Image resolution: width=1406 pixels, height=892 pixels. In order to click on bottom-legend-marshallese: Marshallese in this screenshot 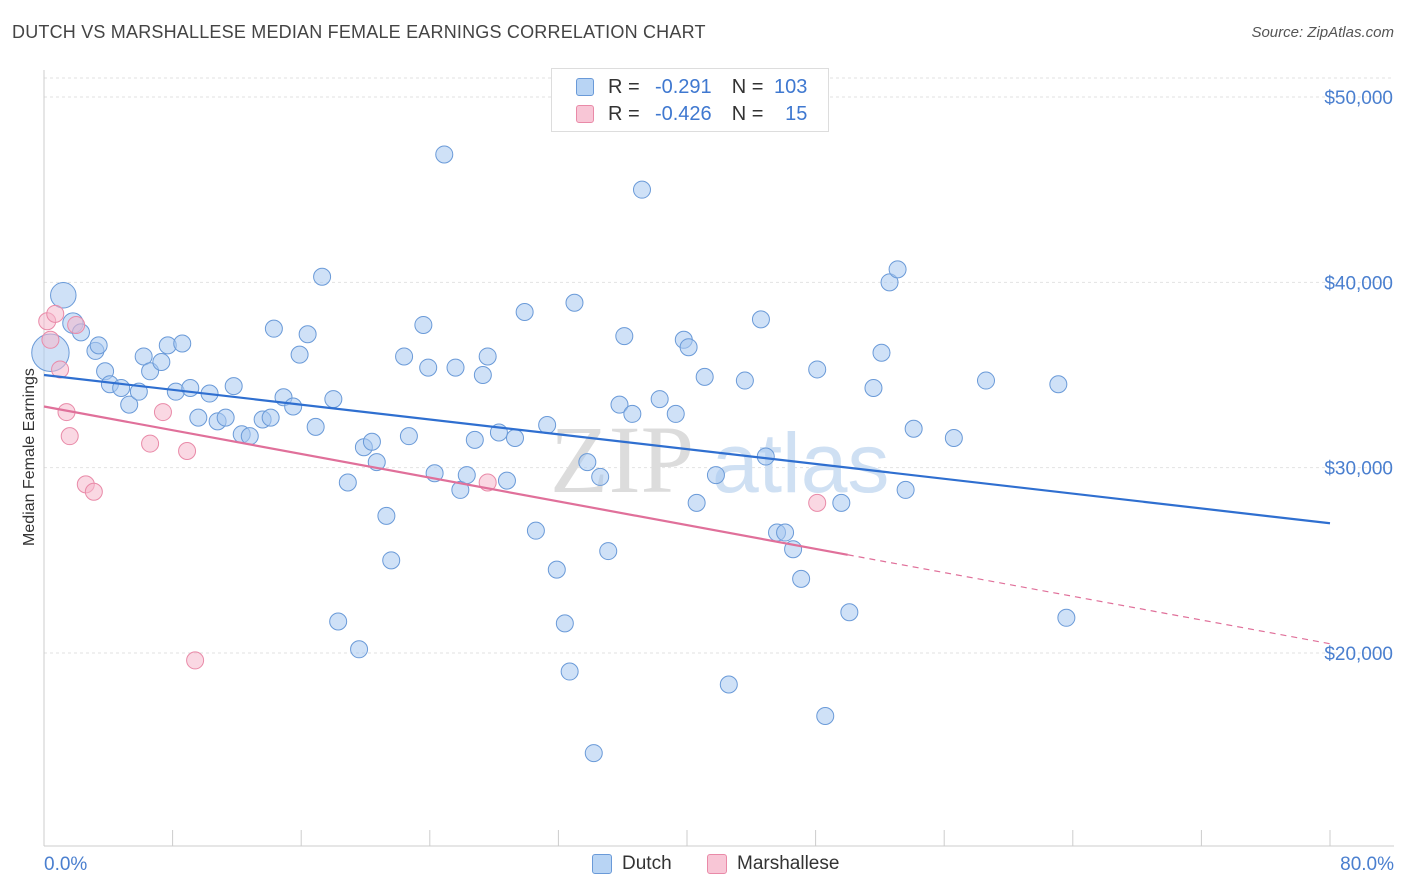, I will do `click(773, 864)`.